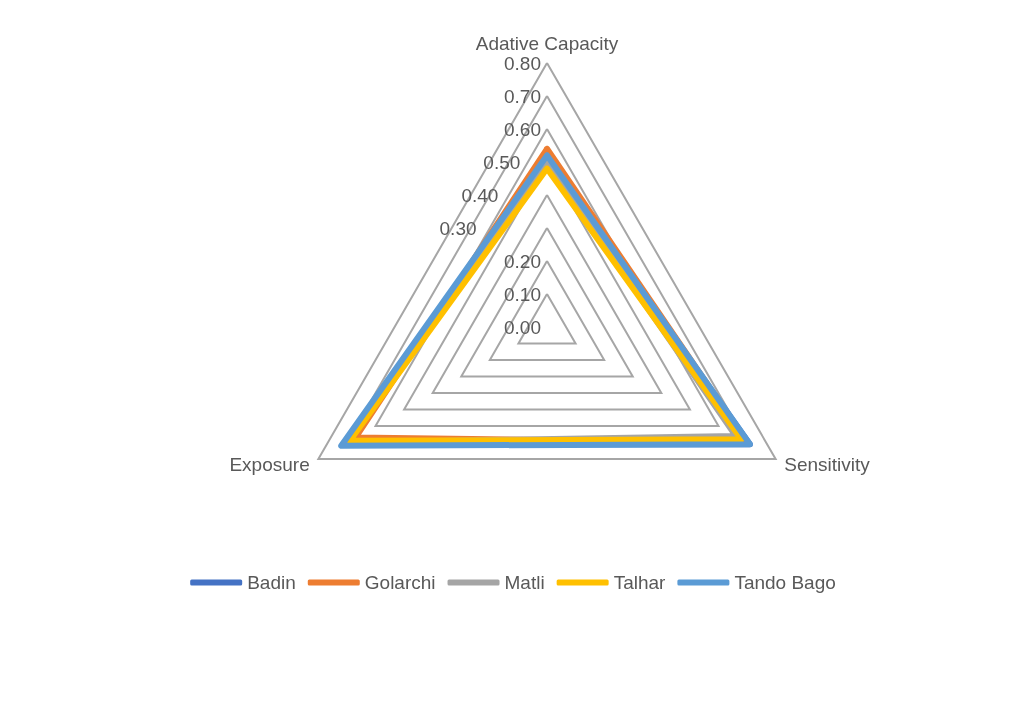  I want to click on y-tick-label: 0.80, so click(522, 63).